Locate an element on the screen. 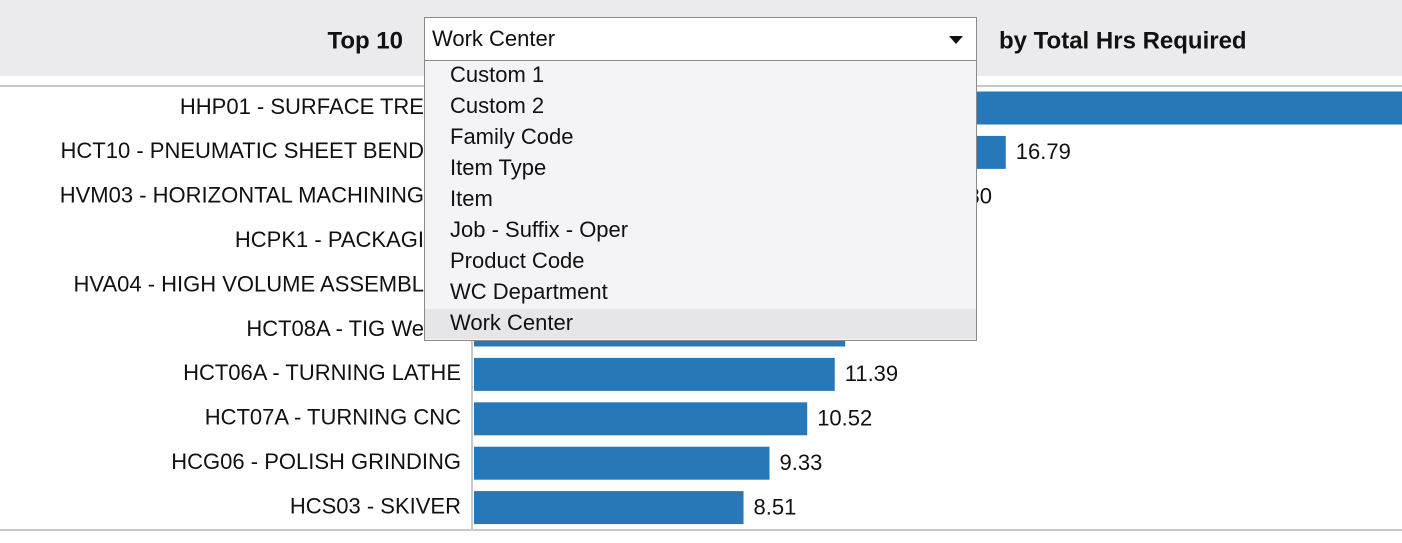 The width and height of the screenshot is (1402, 543). value-label: 8.51 is located at coordinates (775, 506).